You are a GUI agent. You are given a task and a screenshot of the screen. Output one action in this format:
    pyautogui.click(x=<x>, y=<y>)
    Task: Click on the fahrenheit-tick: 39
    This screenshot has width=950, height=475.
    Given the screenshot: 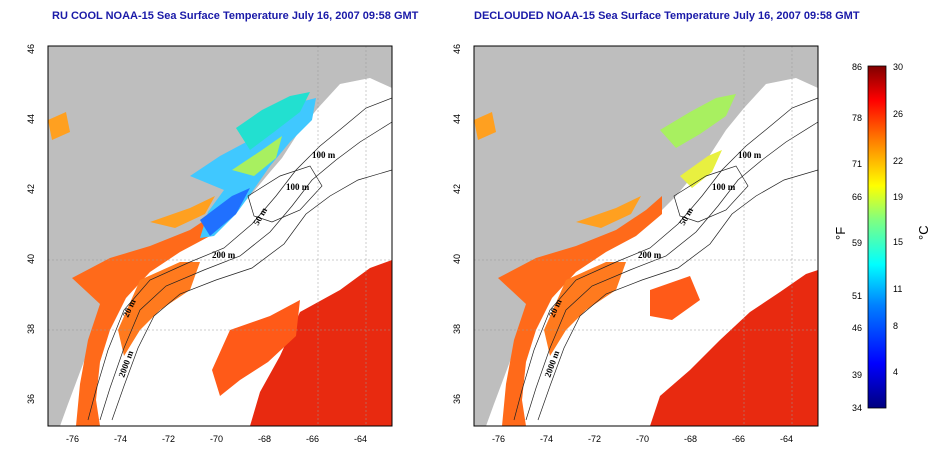 What is the action you would take?
    pyautogui.click(x=857, y=375)
    